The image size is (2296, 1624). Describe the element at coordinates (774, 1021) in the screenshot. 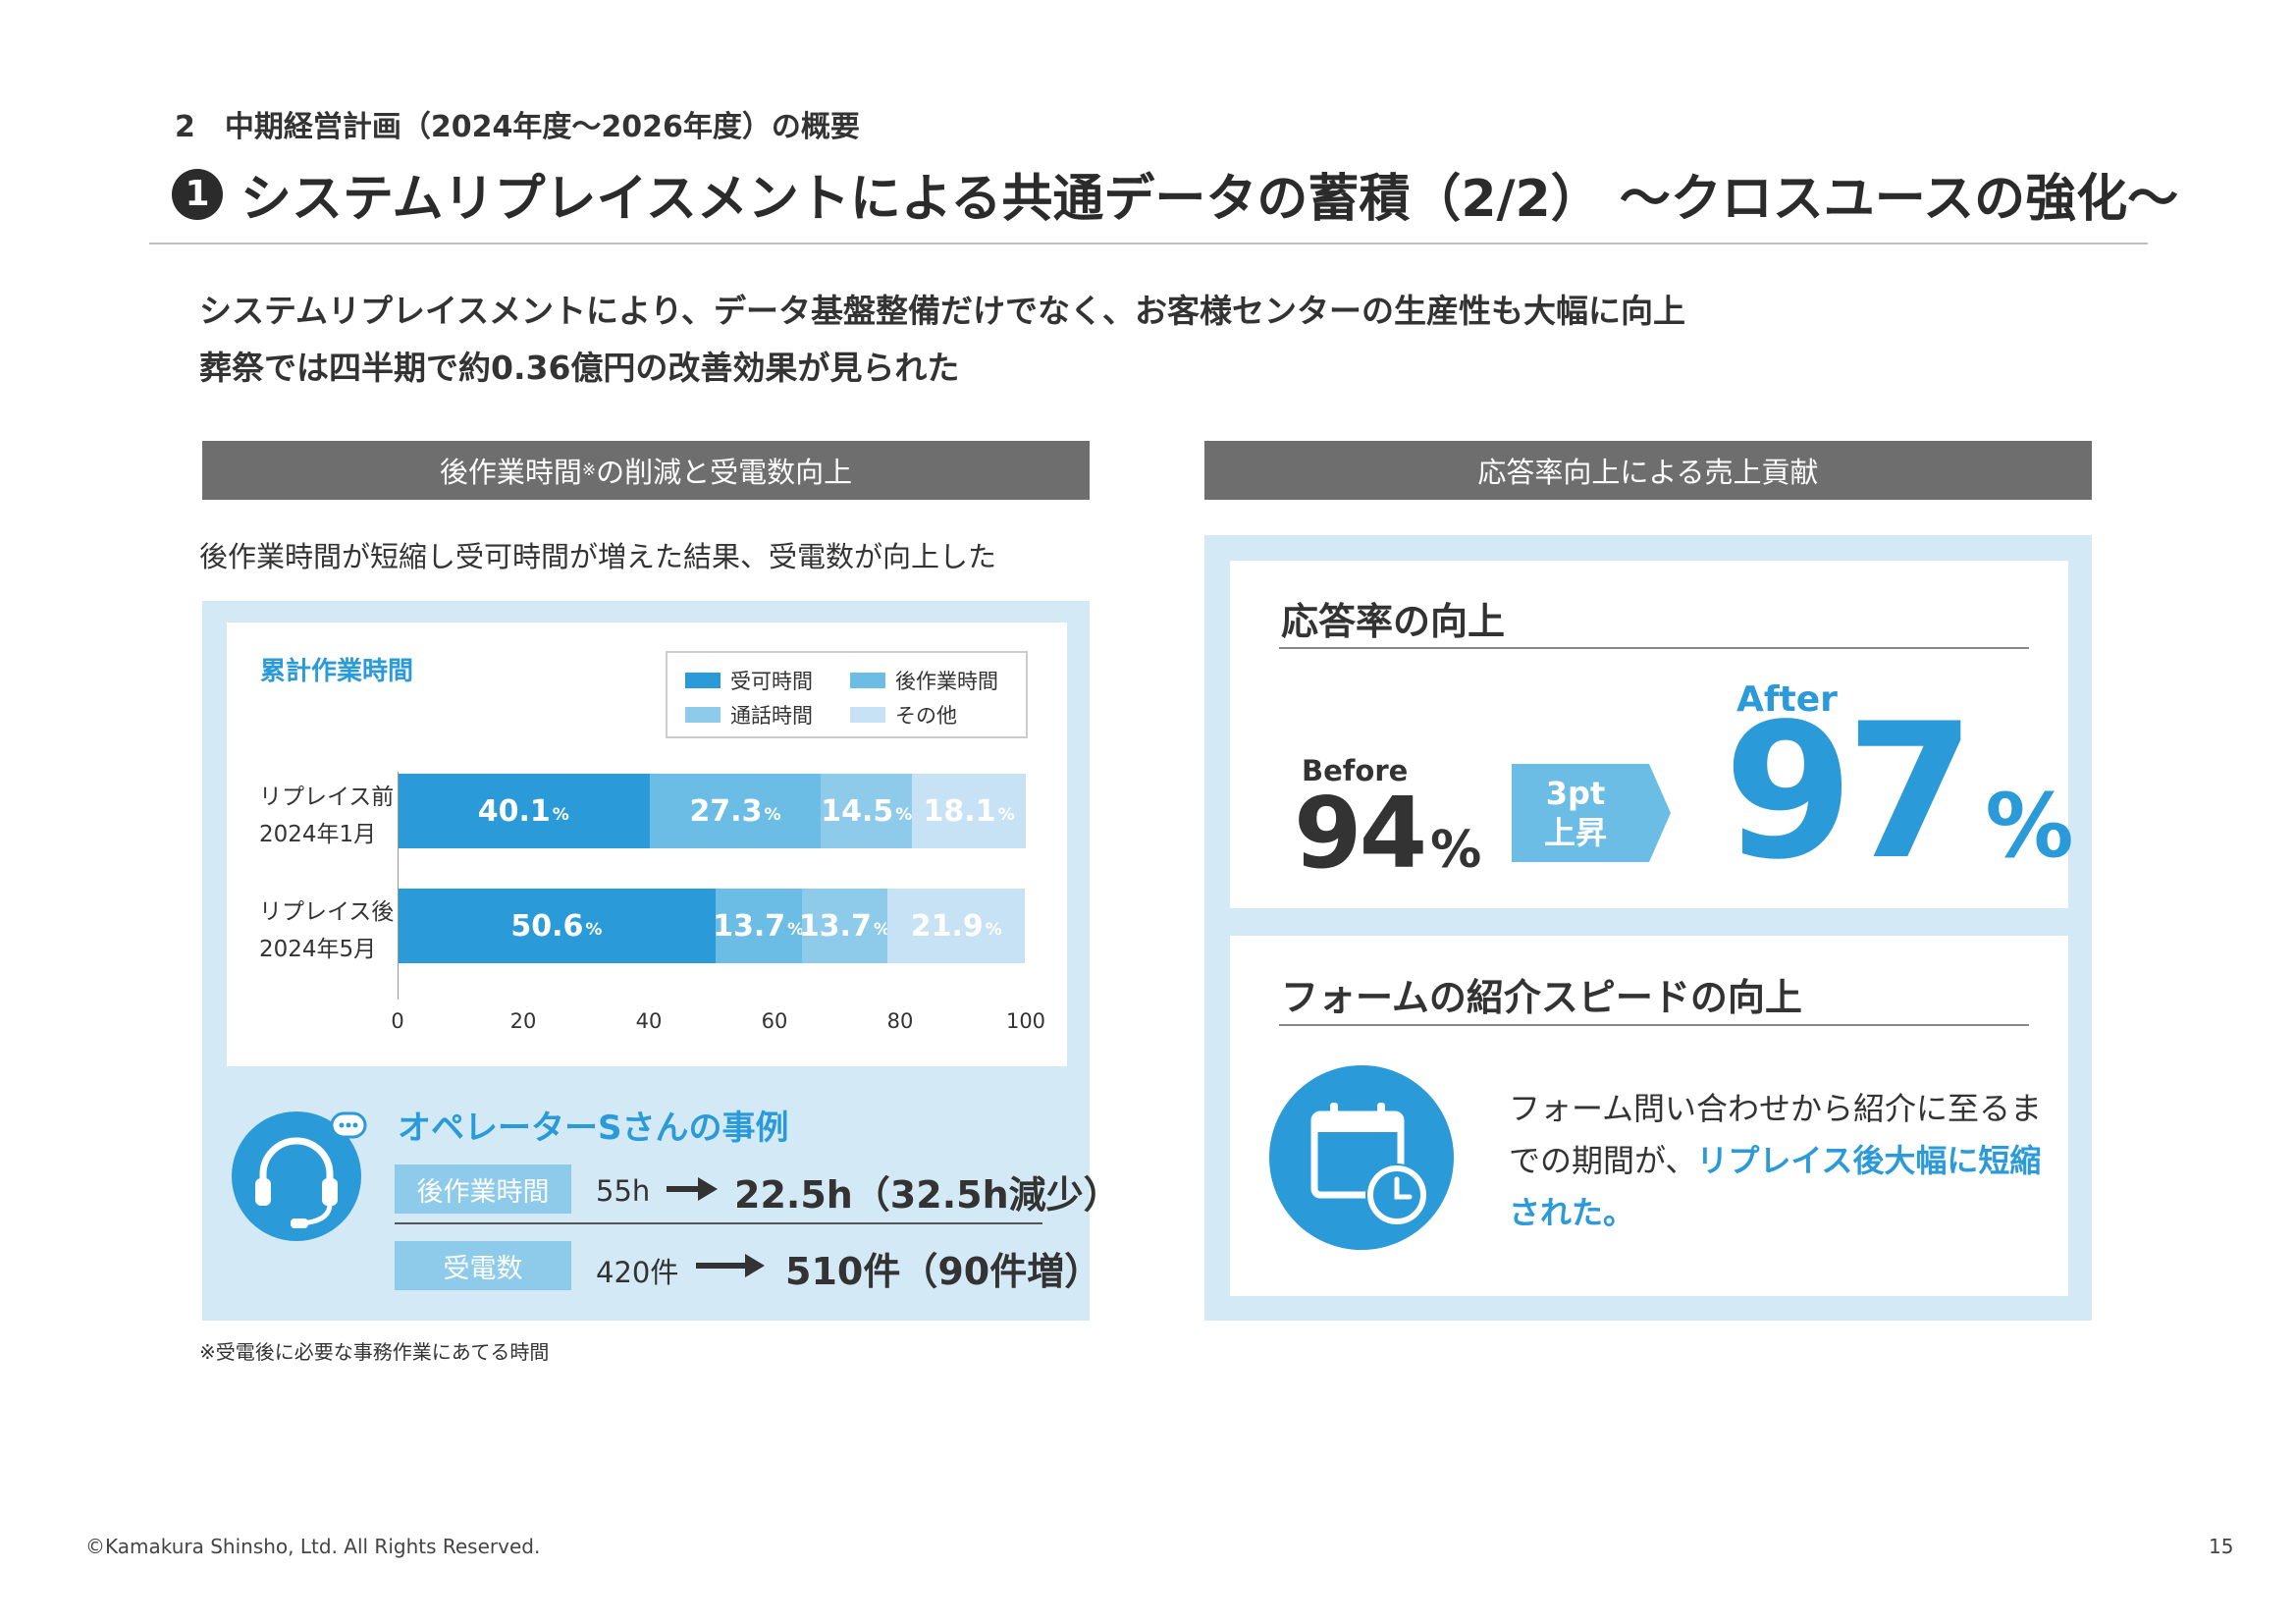

I see `x-tick-label: 60` at that location.